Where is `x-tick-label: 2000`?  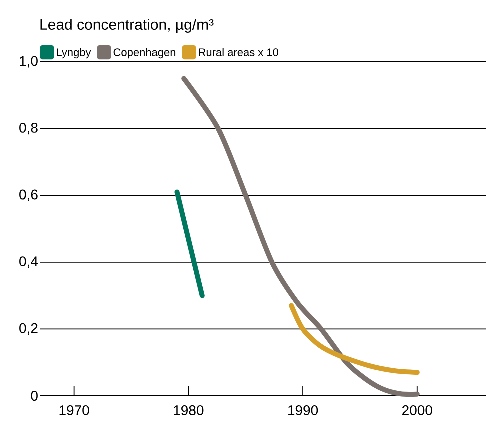 x-tick-label: 2000 is located at coordinates (417, 411).